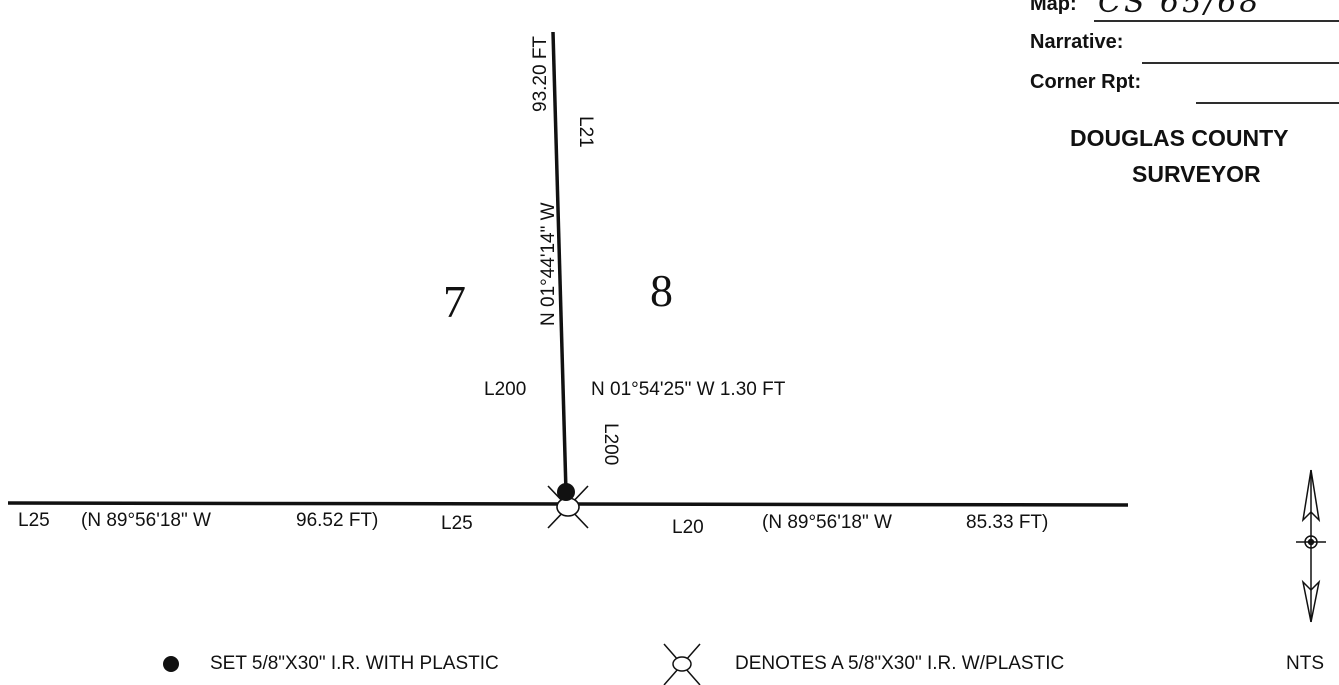  What do you see at coordinates (610, 444) in the screenshot?
I see `l200-line-label-vertical: L200` at bounding box center [610, 444].